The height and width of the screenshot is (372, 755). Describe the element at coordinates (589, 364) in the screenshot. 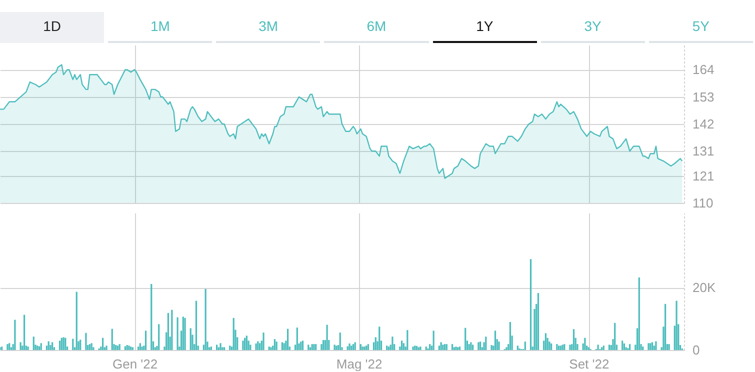

I see `x-tick-label: Set '22` at that location.